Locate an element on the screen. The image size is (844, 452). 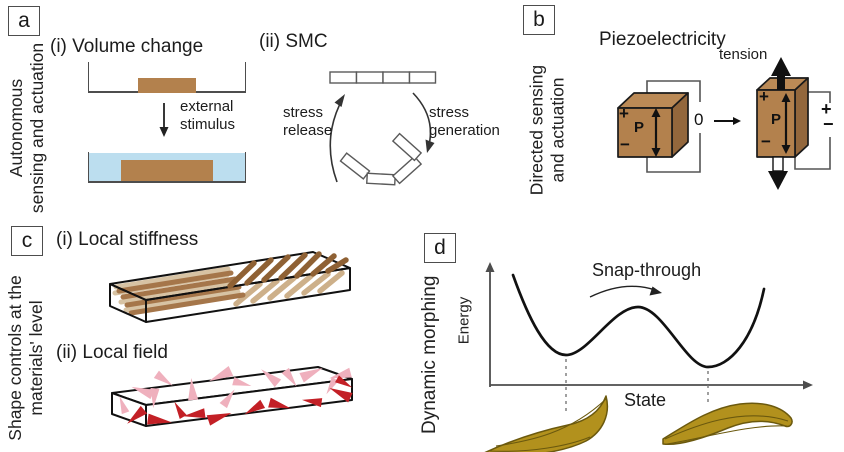
gel-sample-swollen is located at coordinates (167, 170).